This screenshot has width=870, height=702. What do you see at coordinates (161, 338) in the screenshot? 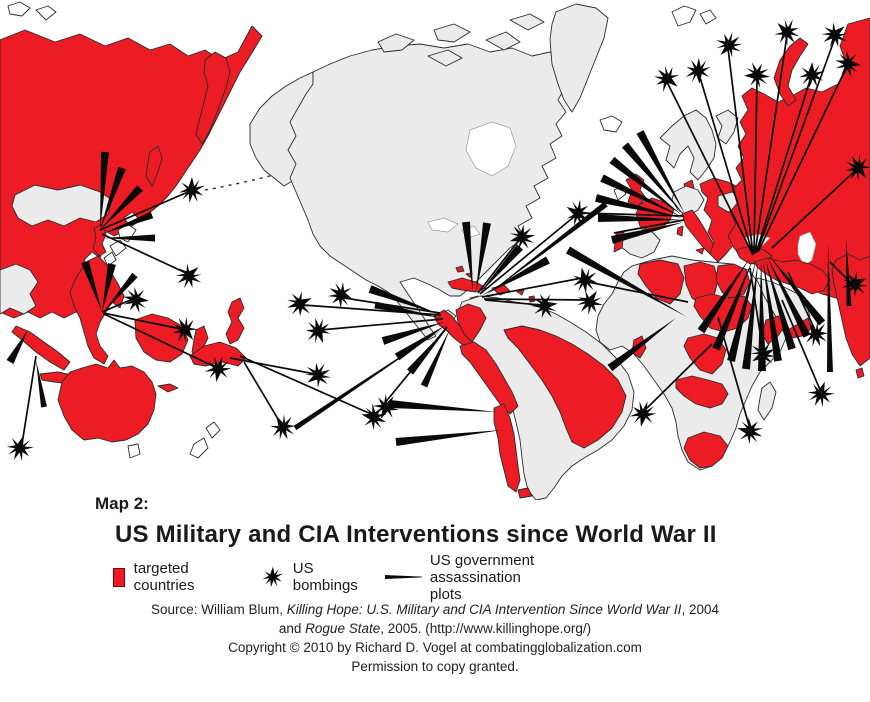
I see `landmass-borneo` at bounding box center [161, 338].